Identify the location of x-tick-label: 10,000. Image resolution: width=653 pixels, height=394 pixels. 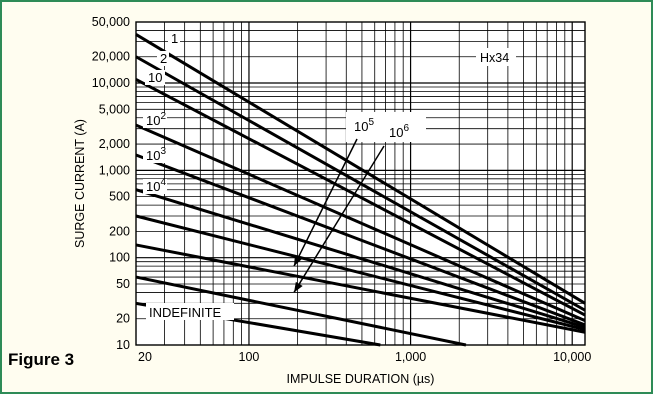
(572, 357).